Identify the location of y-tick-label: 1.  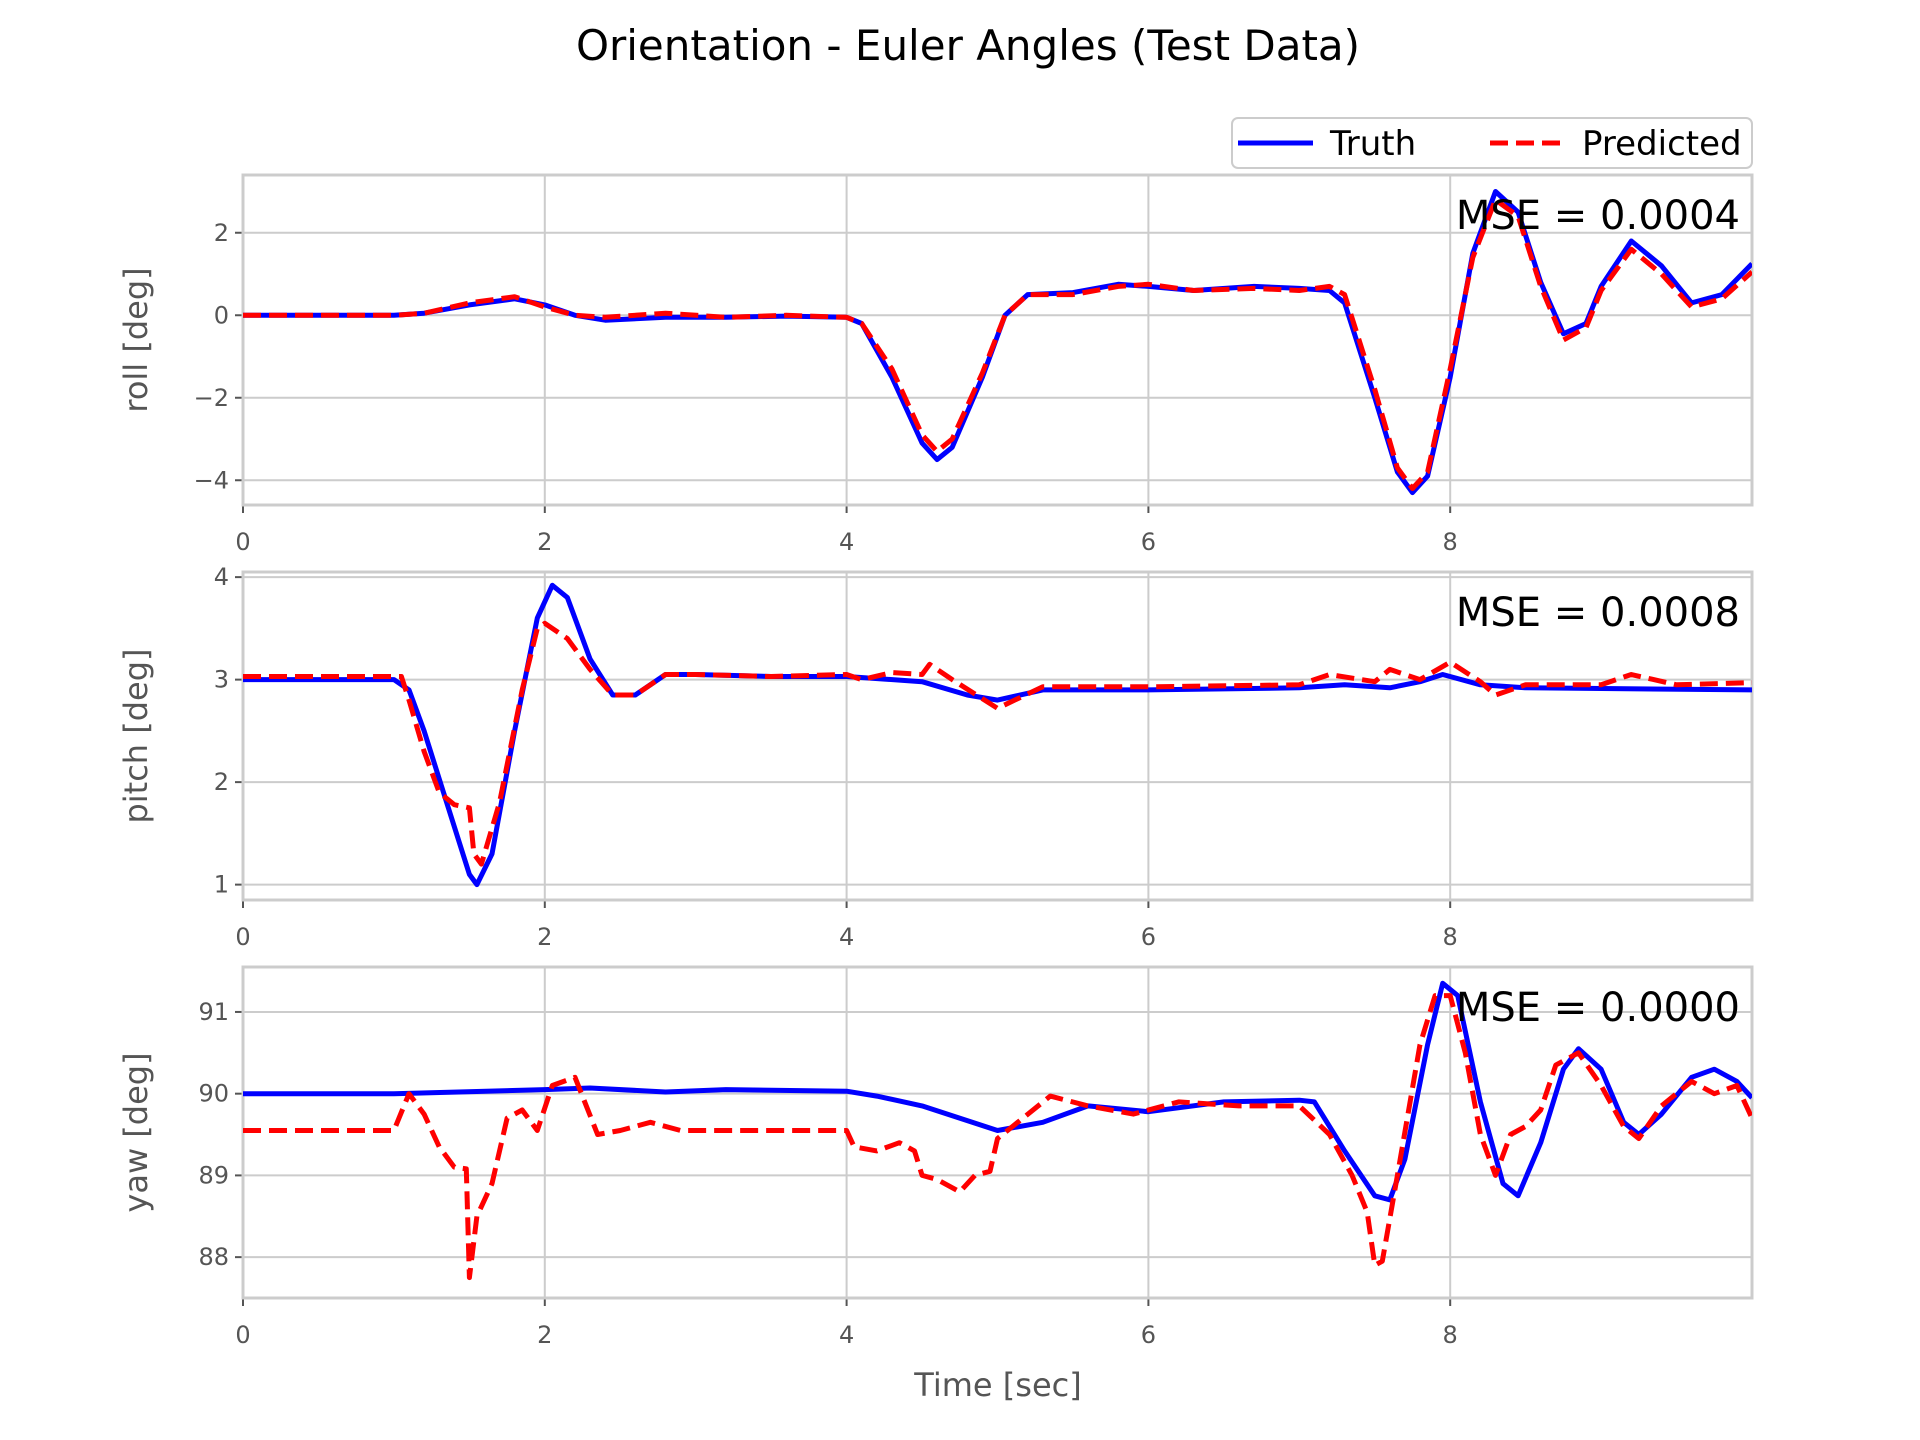
(221, 885).